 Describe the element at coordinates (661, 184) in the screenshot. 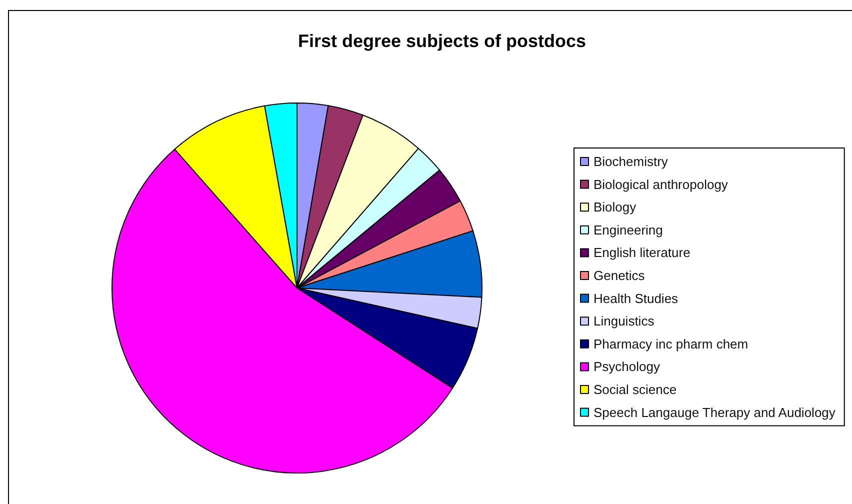

I see `legend-label: Biological anthropology` at that location.